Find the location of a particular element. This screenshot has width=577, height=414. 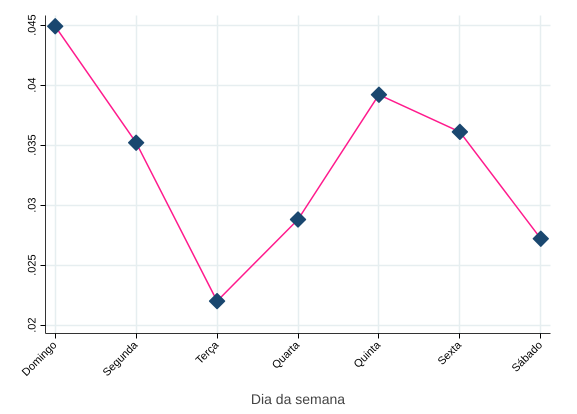

y-tick-label: .03 is located at coordinates (32, 205).